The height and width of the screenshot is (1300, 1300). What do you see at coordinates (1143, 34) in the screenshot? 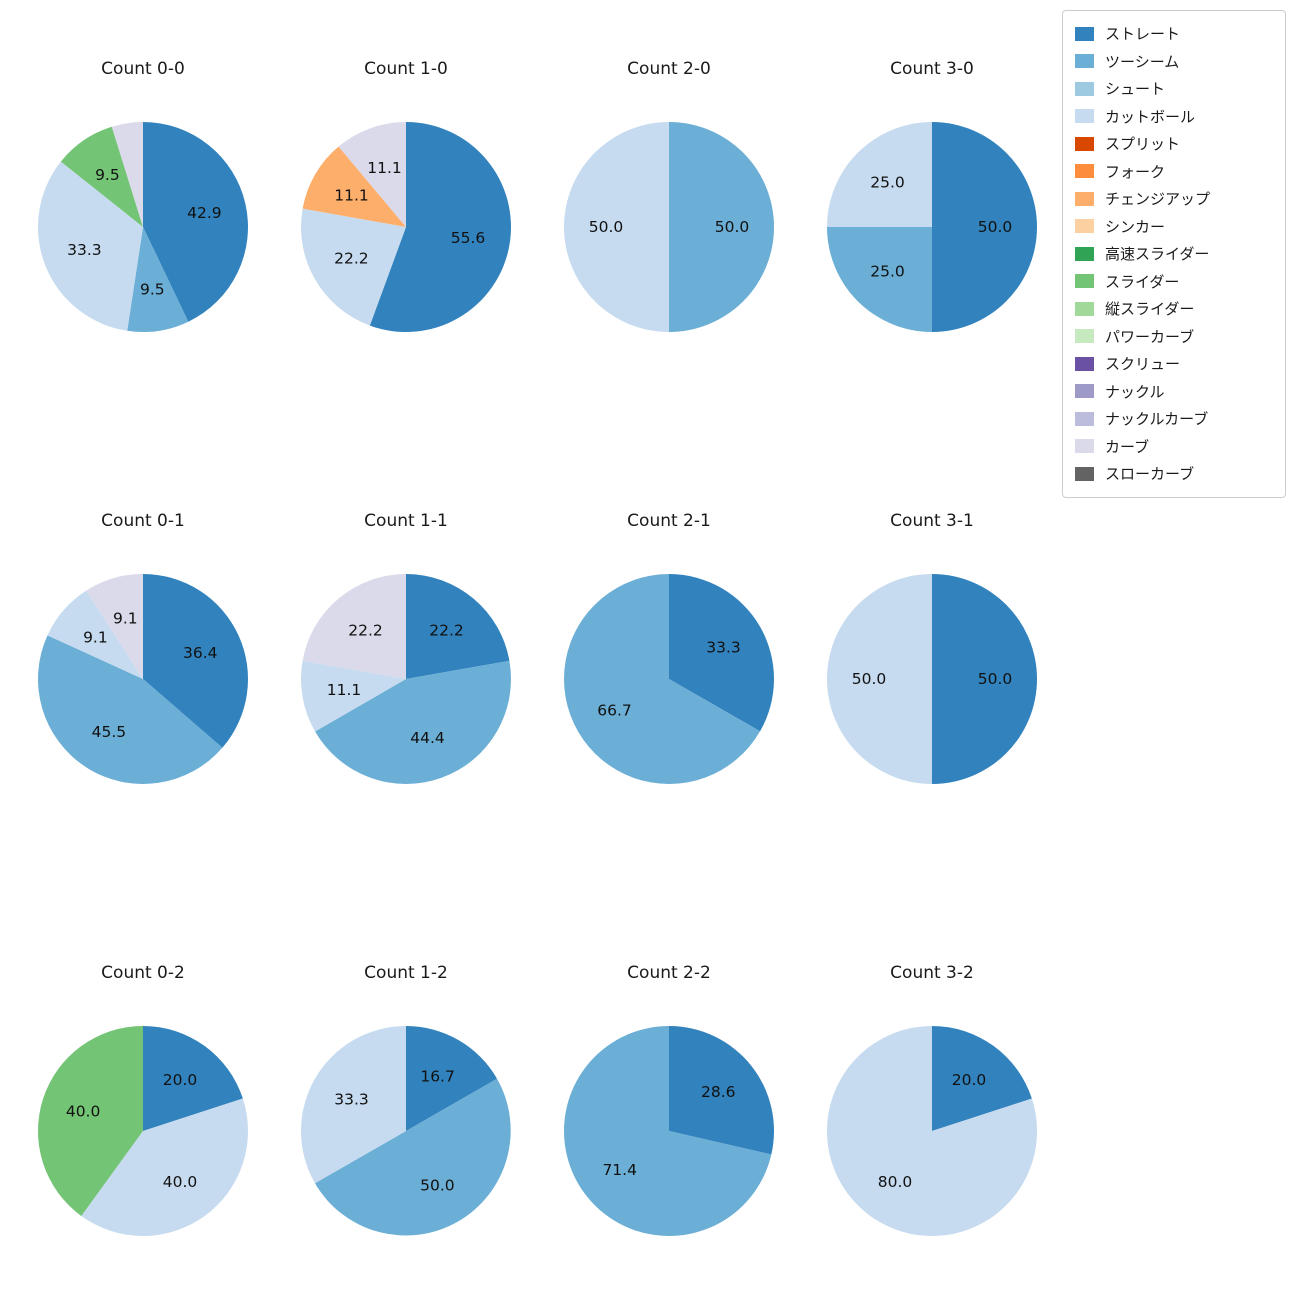
I see `legend-label: ストレート` at bounding box center [1143, 34].